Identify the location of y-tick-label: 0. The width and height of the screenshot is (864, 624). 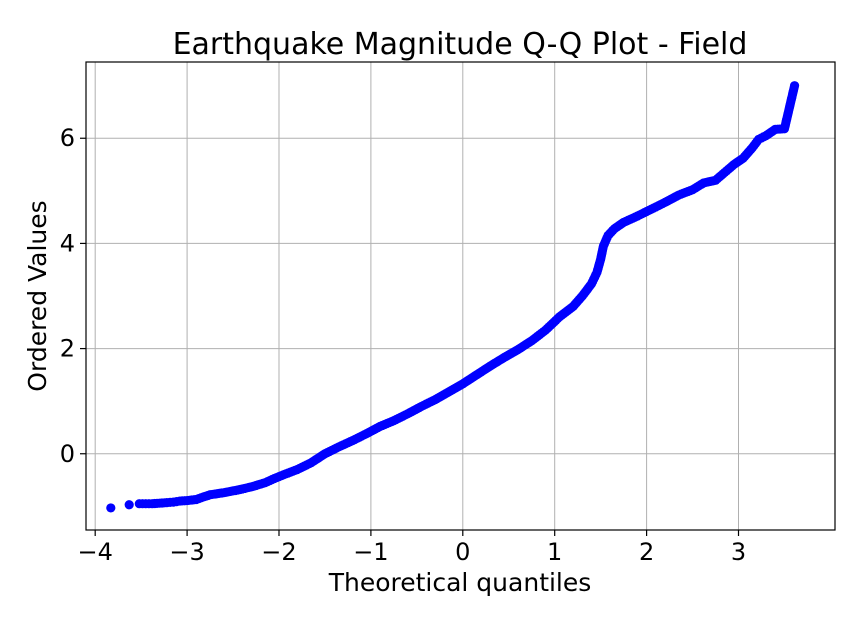
(67, 454).